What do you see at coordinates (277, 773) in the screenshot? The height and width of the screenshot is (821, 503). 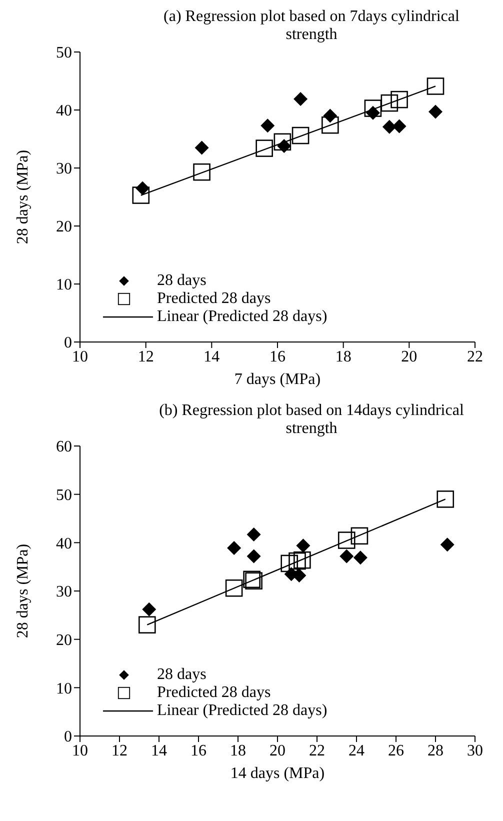 I see `x-axis-title: 14 days (MPa)` at bounding box center [277, 773].